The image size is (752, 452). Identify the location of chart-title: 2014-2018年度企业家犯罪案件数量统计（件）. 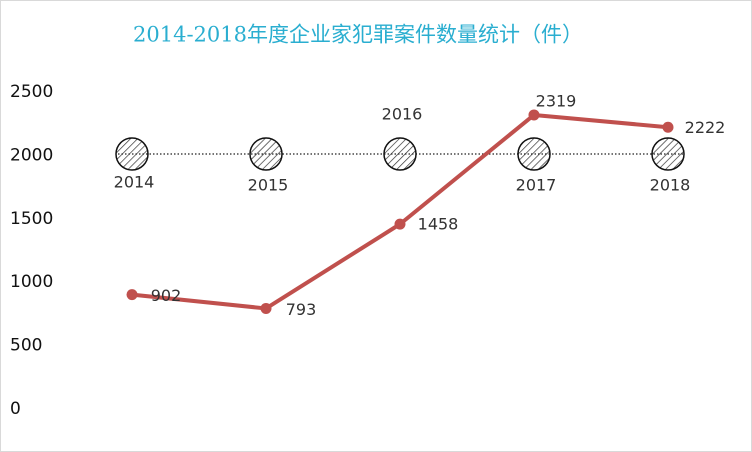
(358, 35).